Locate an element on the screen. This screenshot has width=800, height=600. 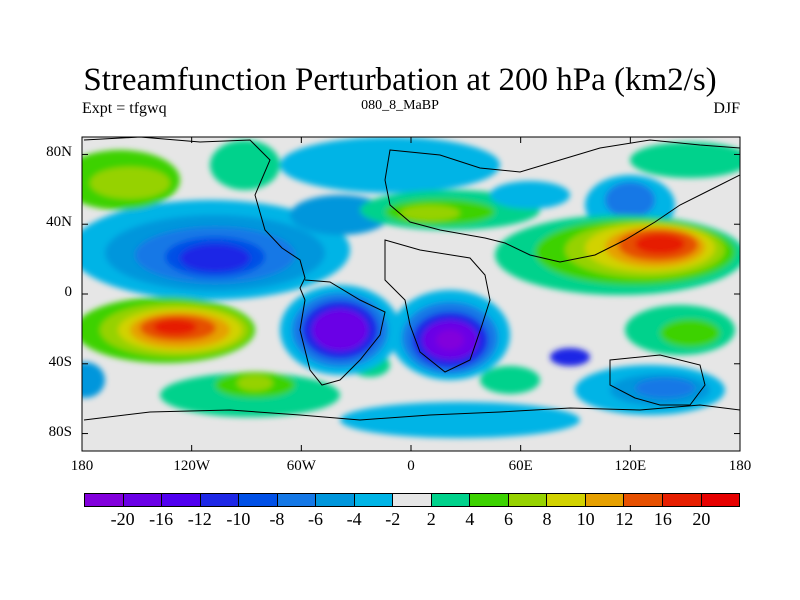
y-tick-label: 0 is located at coordinates (68, 292).